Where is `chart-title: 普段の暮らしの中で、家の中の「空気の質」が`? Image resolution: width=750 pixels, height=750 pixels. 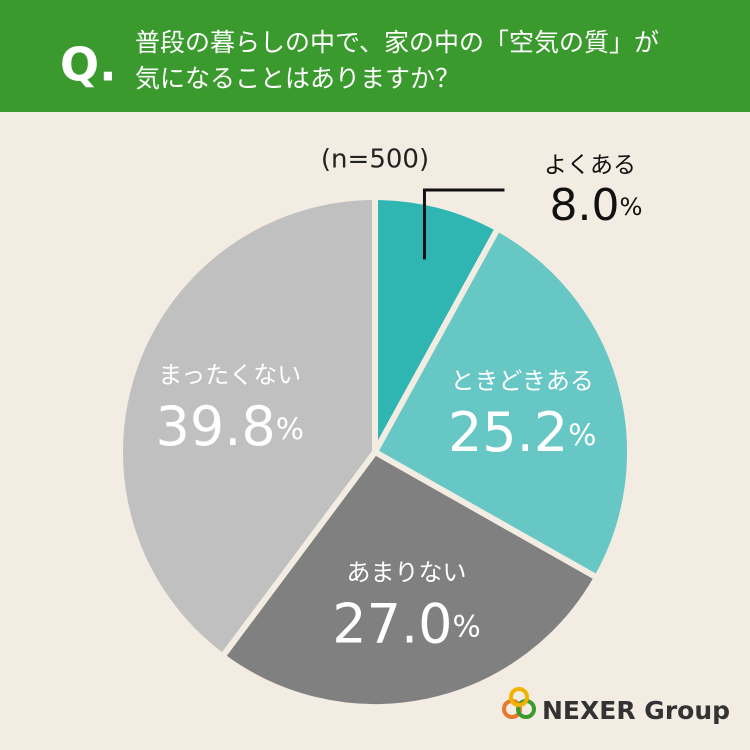
chart-title: 普段の暮らしの中で、家の中の「空気の質」が is located at coordinates (397, 42).